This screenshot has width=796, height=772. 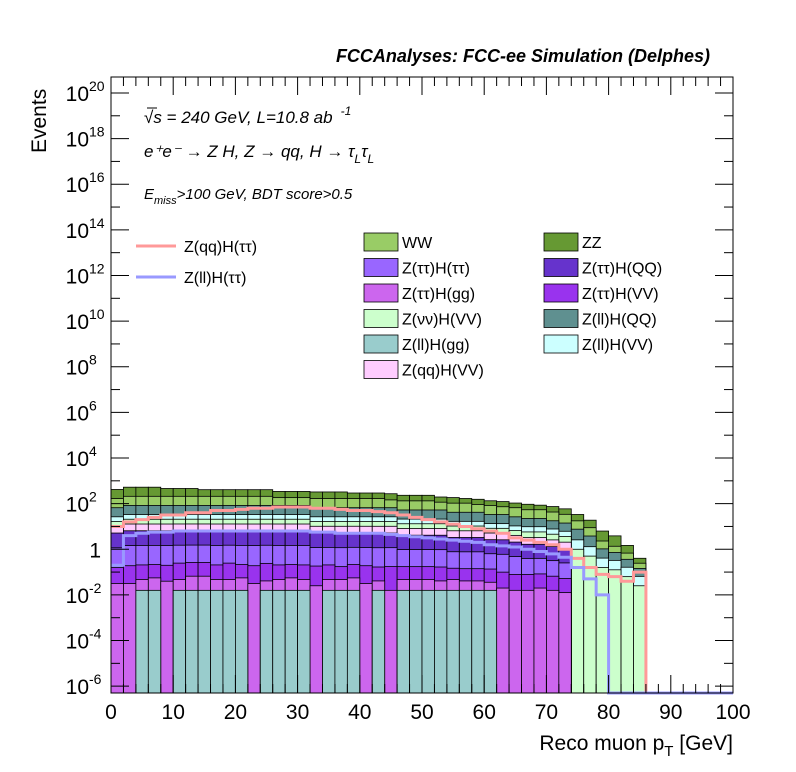 I want to click on x-tick-label: 60, so click(x=484, y=712).